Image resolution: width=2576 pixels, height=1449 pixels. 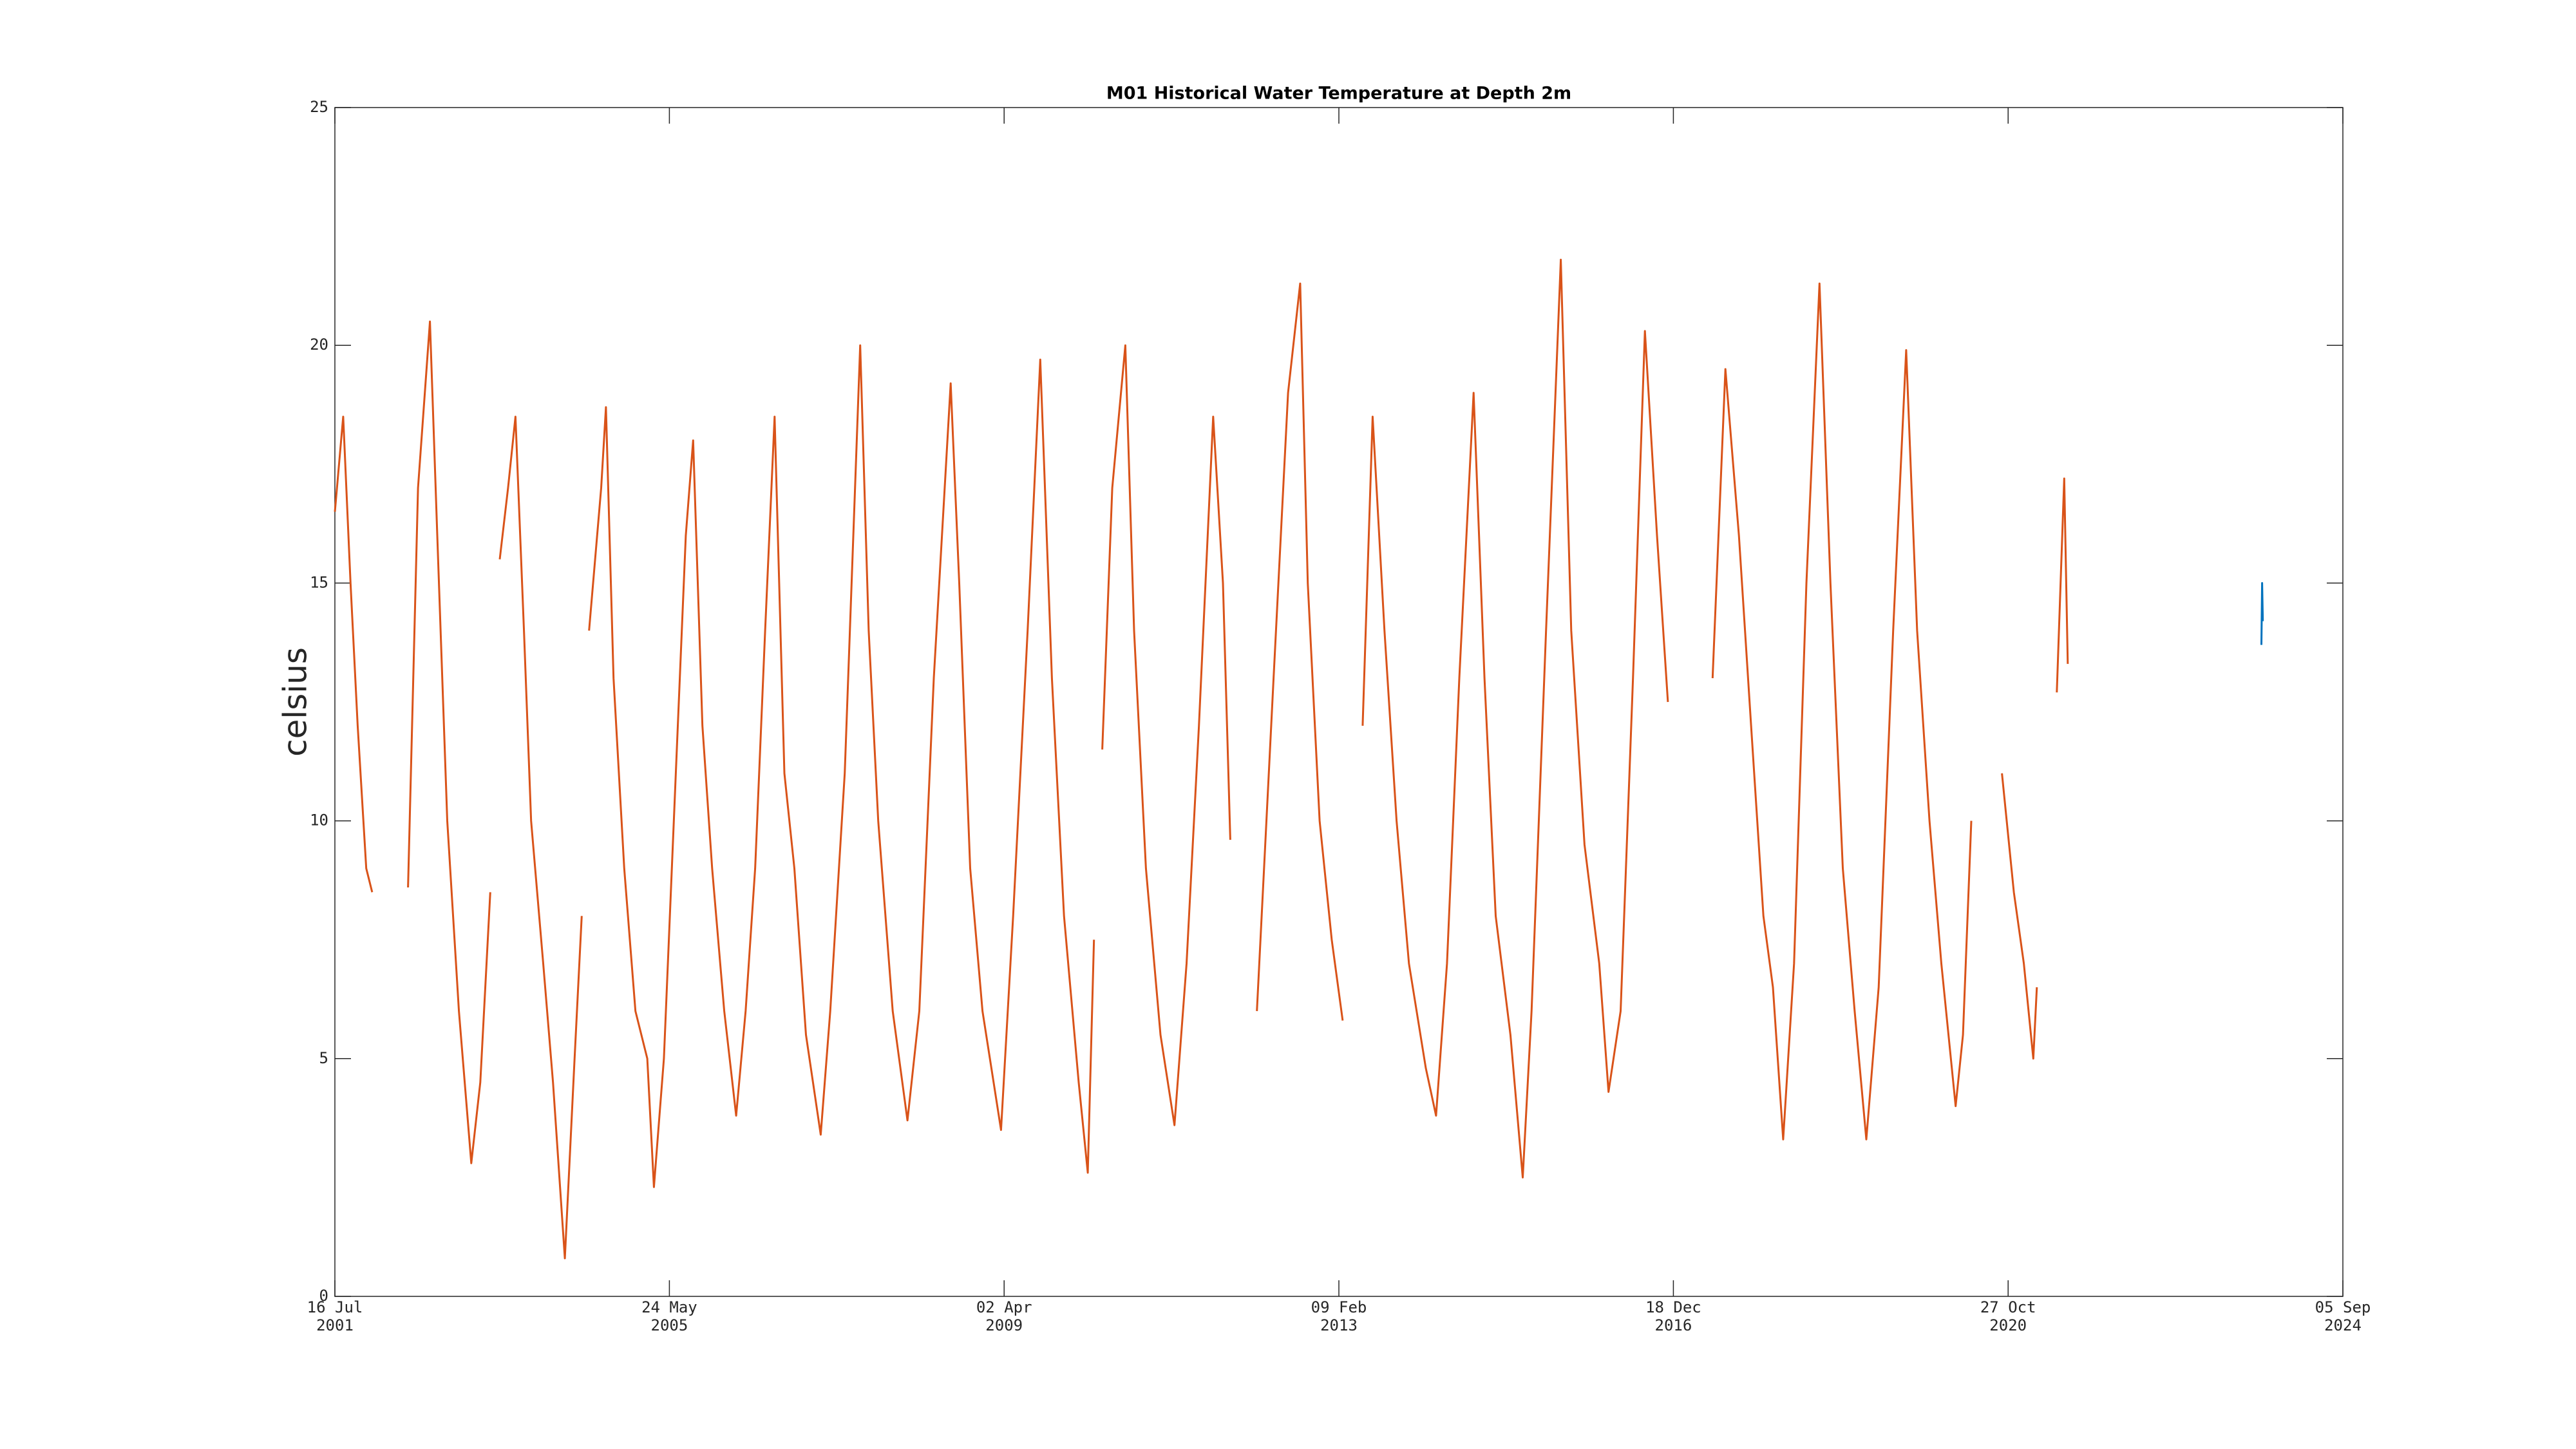 I want to click on x-tick-label: 2020, so click(x=2008, y=1325).